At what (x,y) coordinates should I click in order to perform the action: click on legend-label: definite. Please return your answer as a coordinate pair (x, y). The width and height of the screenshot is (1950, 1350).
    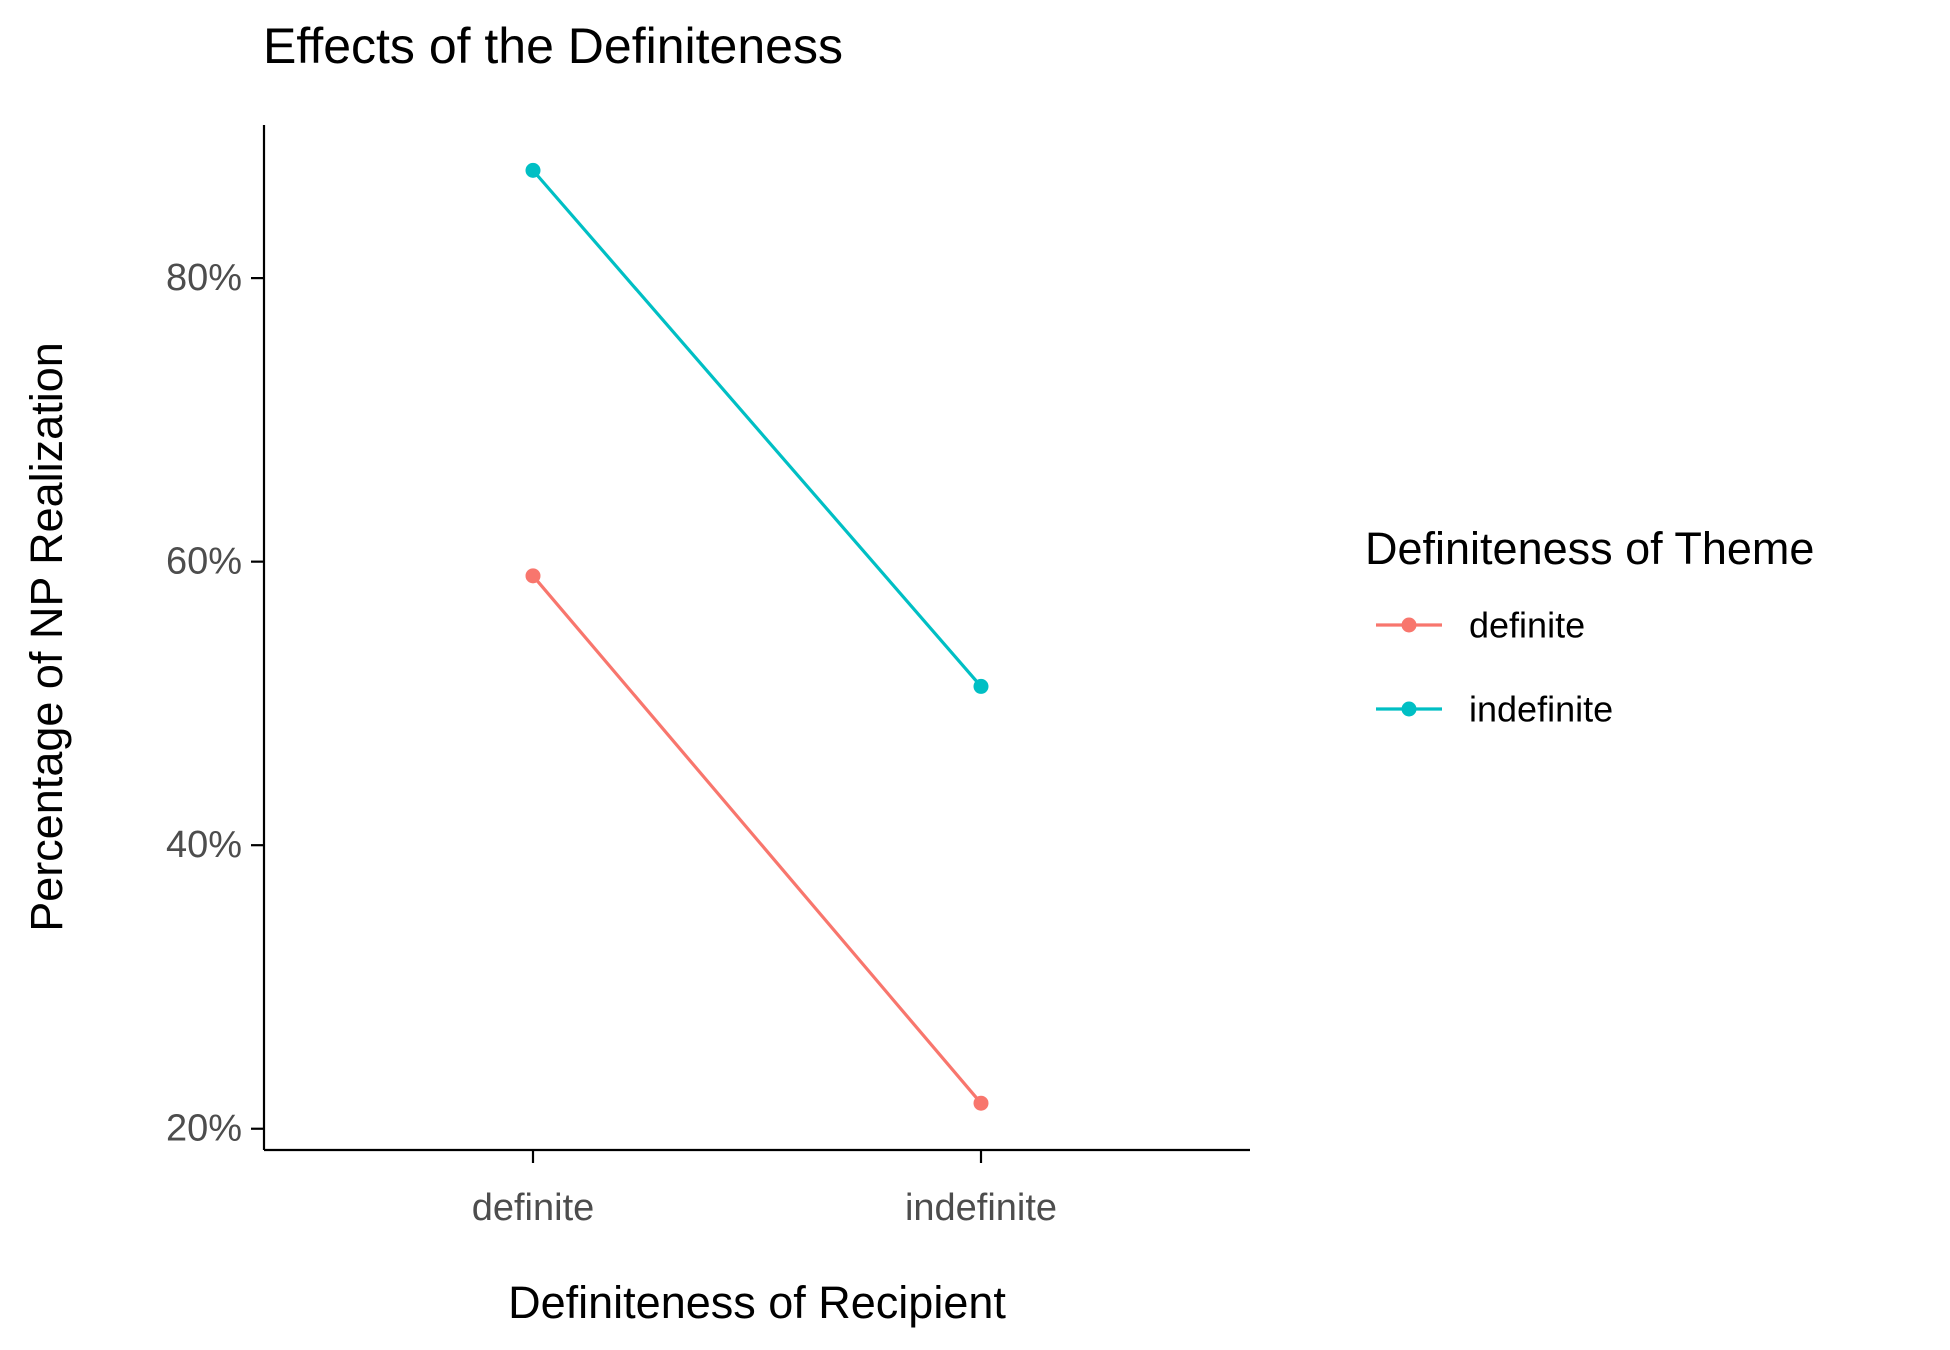
    Looking at the image, I should click on (1527, 625).